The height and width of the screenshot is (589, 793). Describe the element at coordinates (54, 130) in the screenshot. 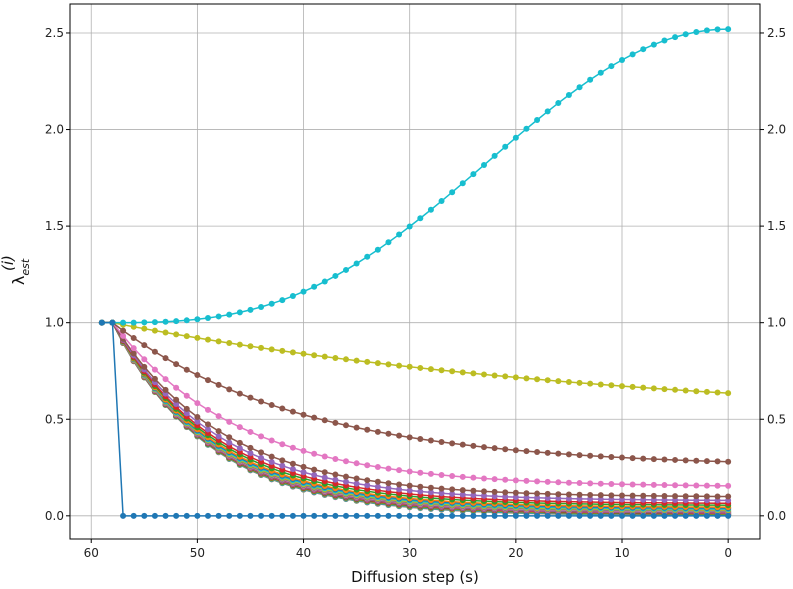

I see `y-tick-label: 2.0` at that location.